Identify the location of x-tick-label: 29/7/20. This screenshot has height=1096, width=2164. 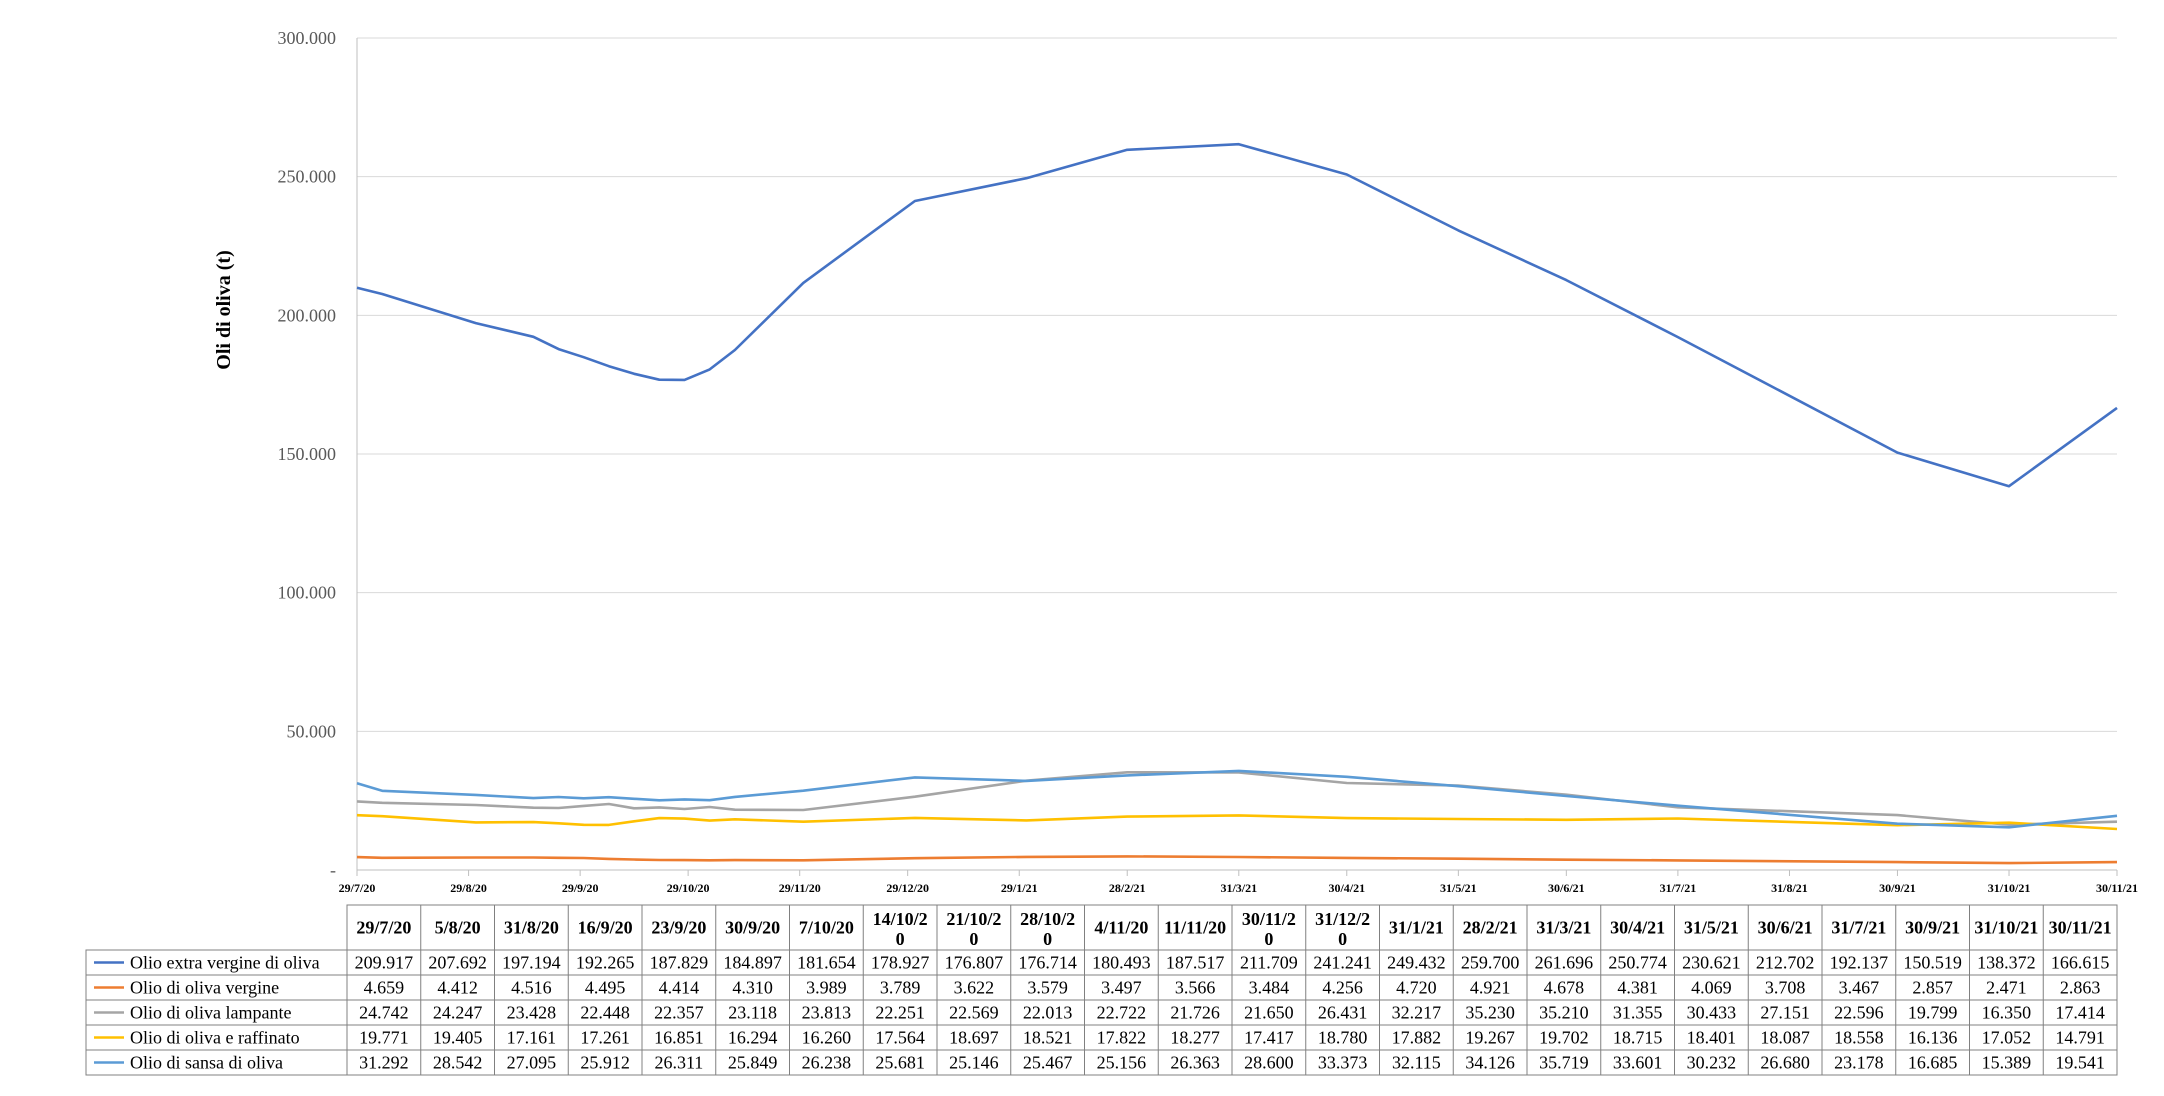
(357, 888).